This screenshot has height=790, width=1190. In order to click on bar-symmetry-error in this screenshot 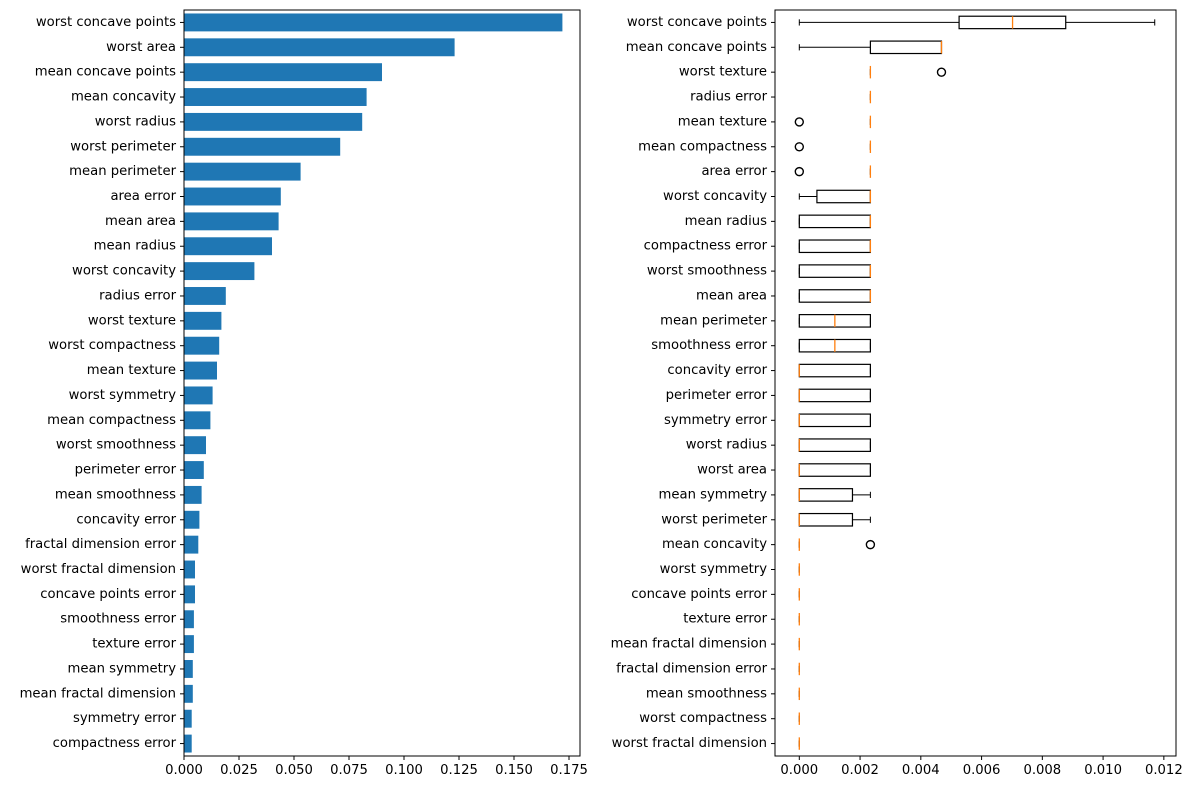, I will do `click(188, 718)`.